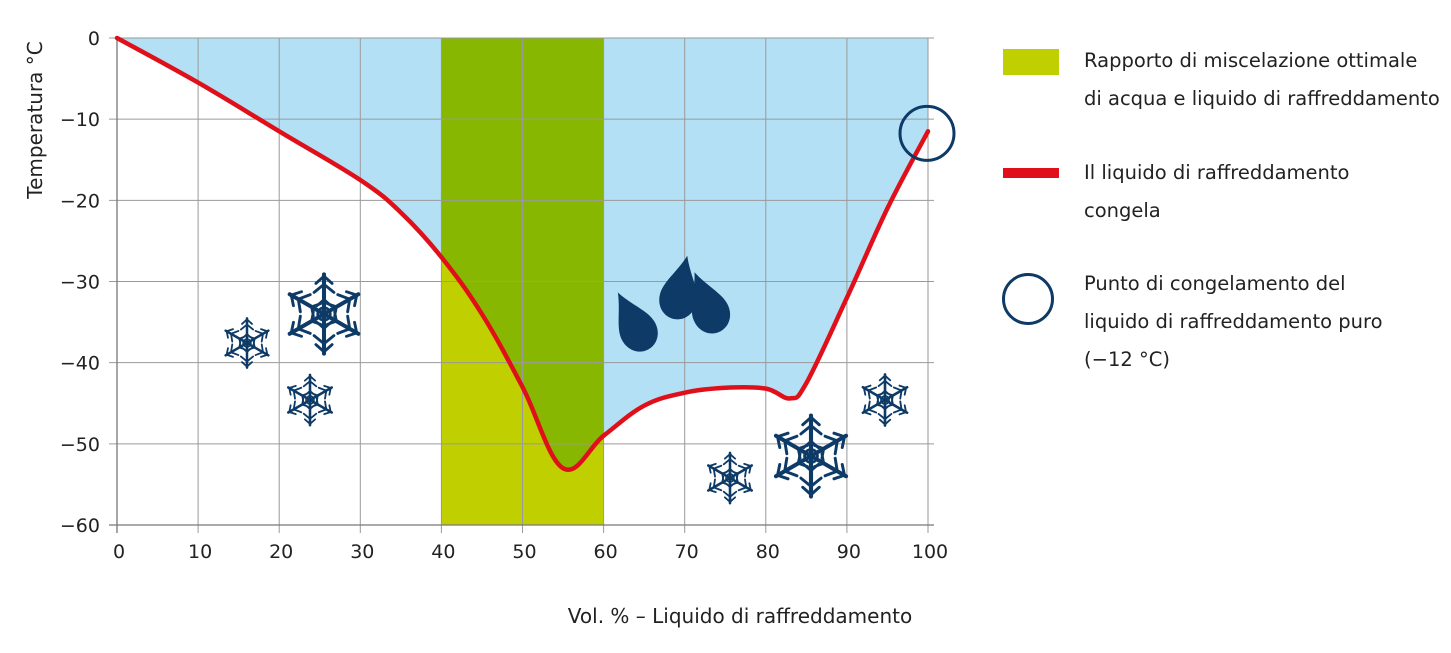 The image size is (1451, 653). Describe the element at coordinates (740, 616) in the screenshot. I see `x-axis-title: Vol. % – Liquido di raffreddamento` at that location.